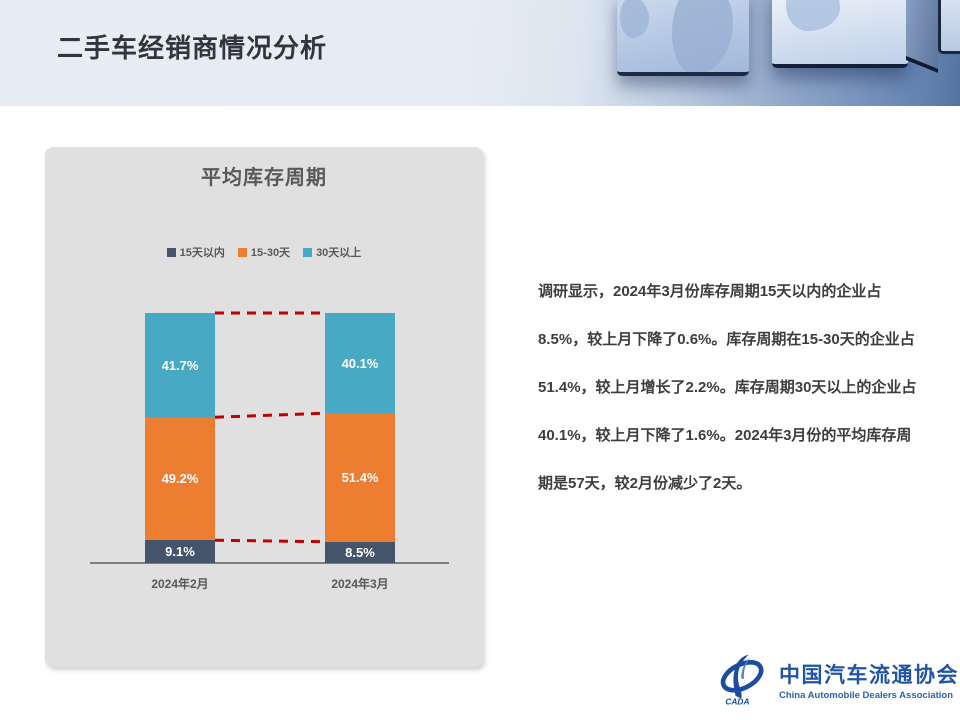  I want to click on chart-title: 平均库存周期, so click(264, 178).